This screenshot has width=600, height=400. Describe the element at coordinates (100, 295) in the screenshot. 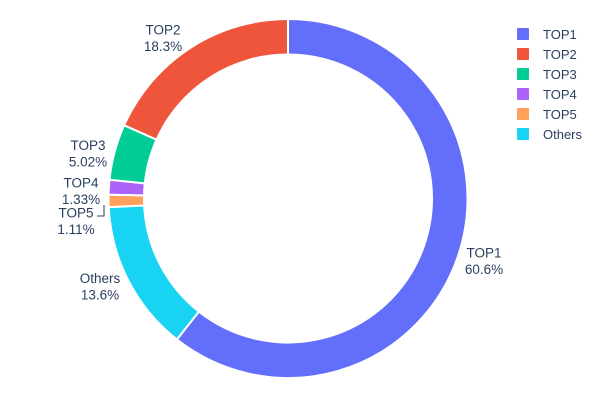

I see `slice-label-others-value: 13.6%` at that location.